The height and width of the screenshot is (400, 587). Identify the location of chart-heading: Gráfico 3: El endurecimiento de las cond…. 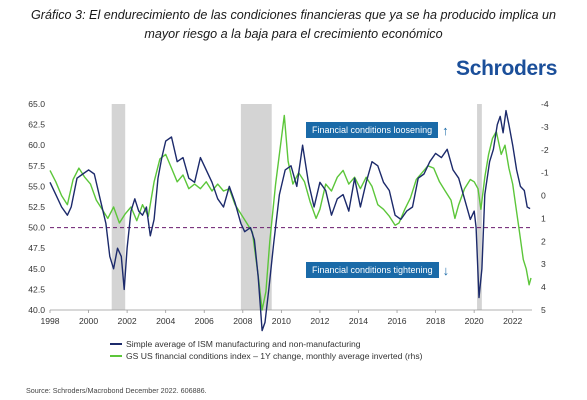
(293, 25).